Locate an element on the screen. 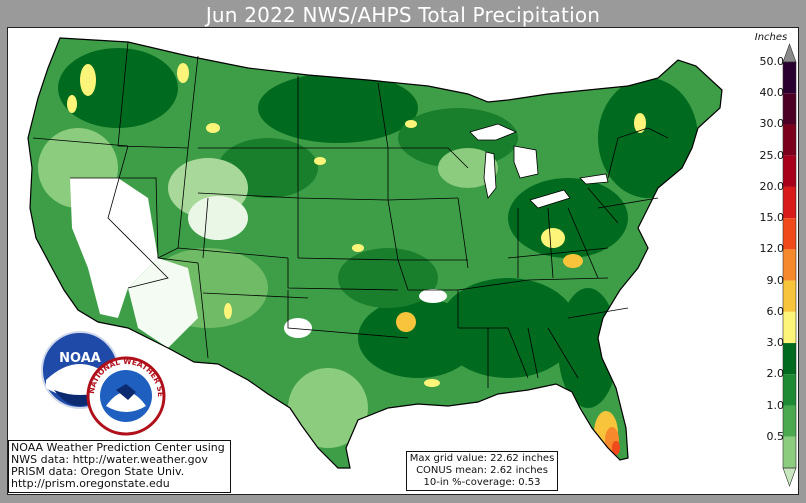 The image size is (806, 503). legend-over-arrow is located at coordinates (789, 53).